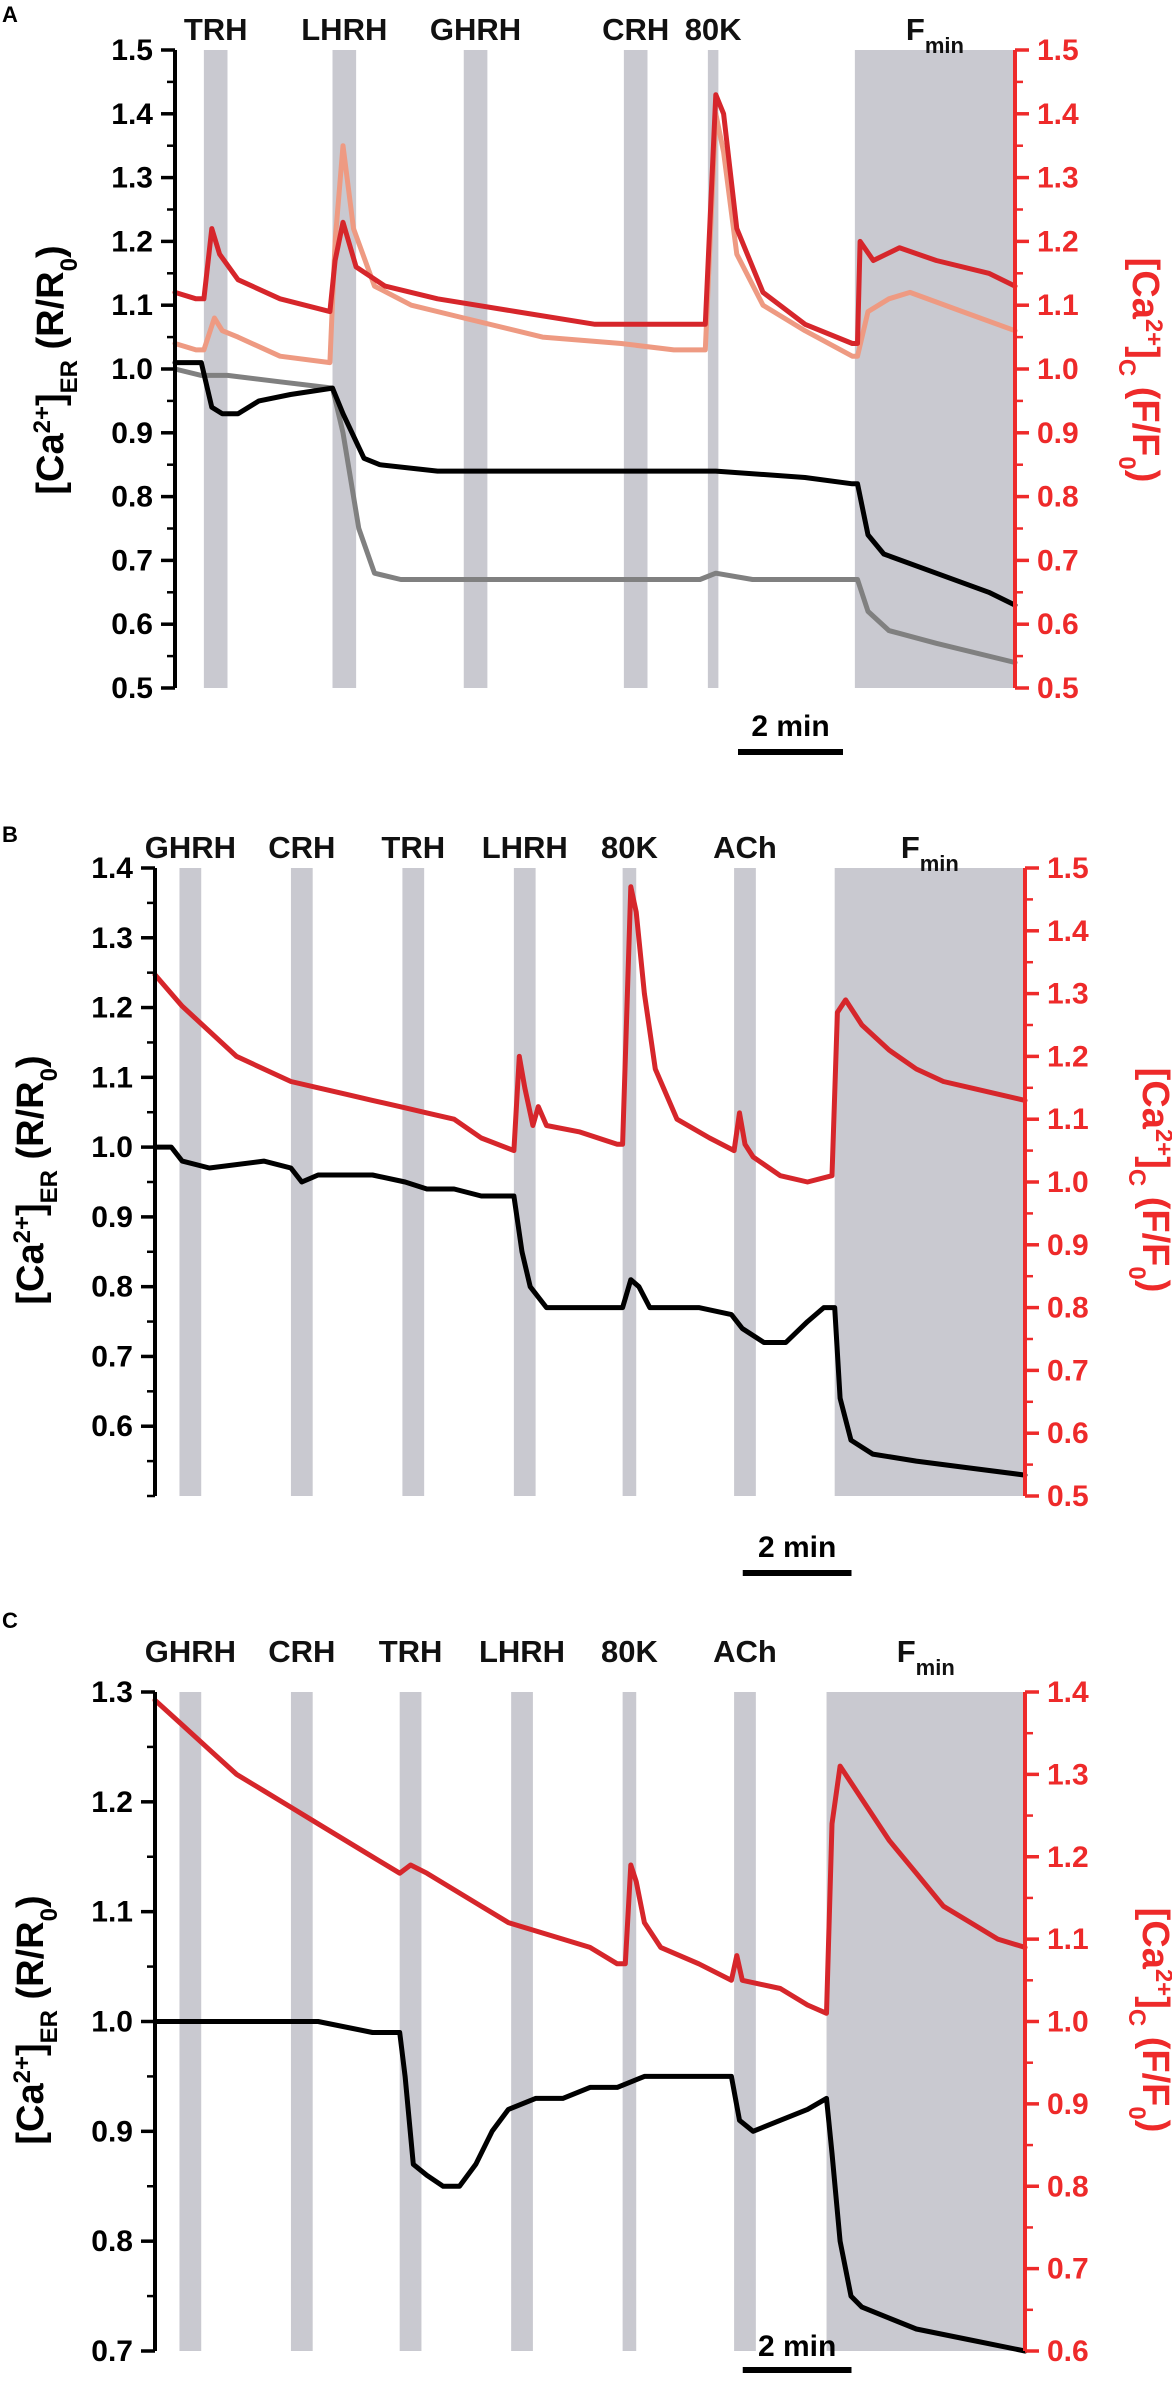 This screenshot has height=2385, width=1172. Describe the element at coordinates (42, 419) in the screenshot. I see `left-axis-title-sup: 2+` at that location.